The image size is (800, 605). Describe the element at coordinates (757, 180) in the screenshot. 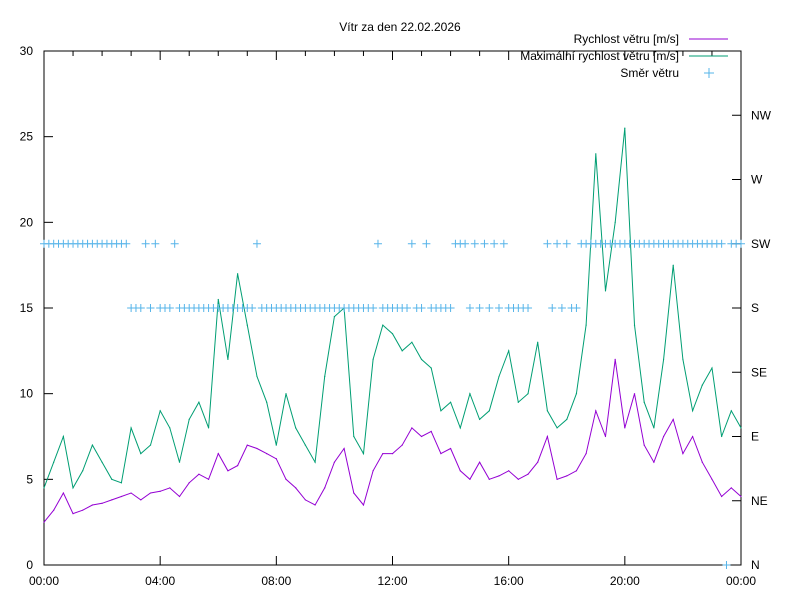

I see `y2-tick-label: W` at that location.